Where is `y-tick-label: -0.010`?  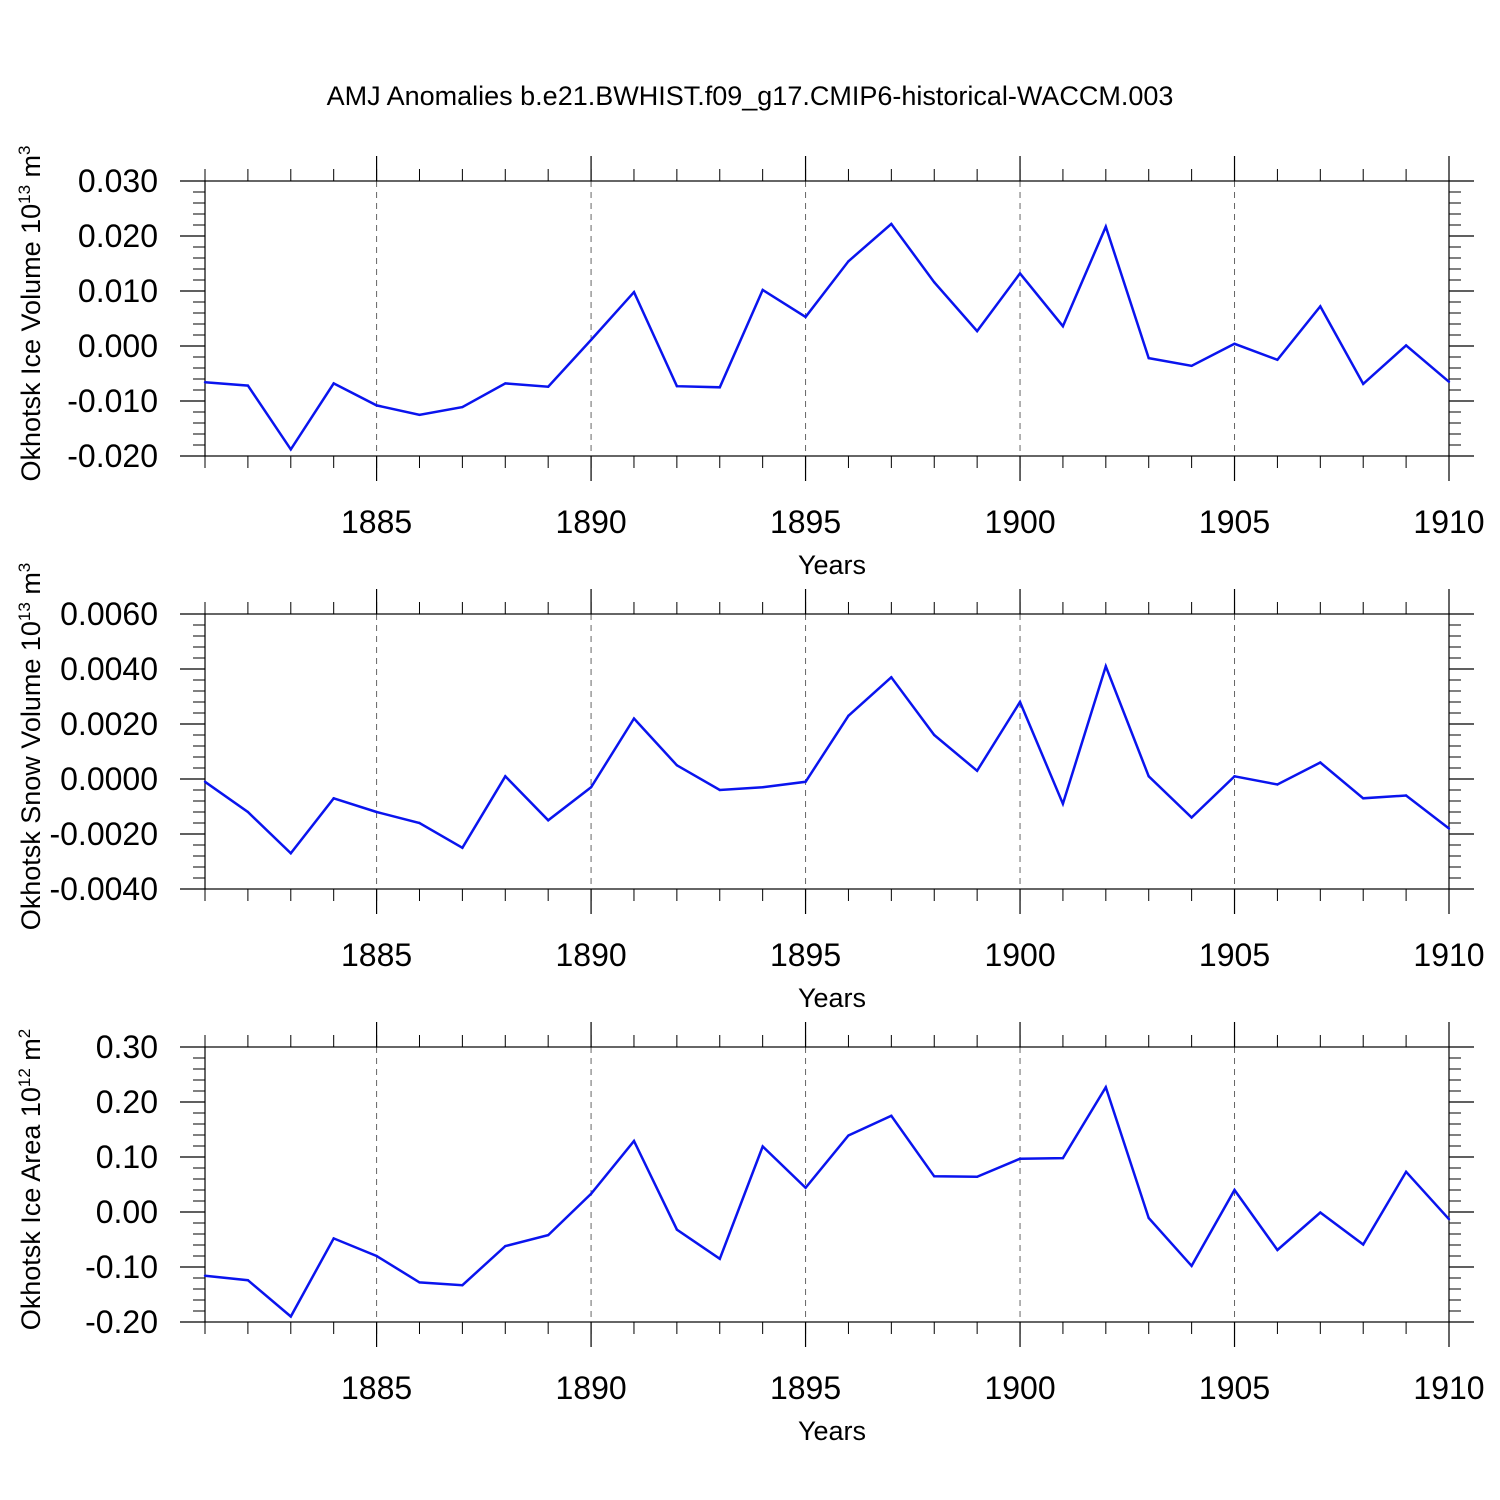 y-tick-label: -0.010 is located at coordinates (112, 401).